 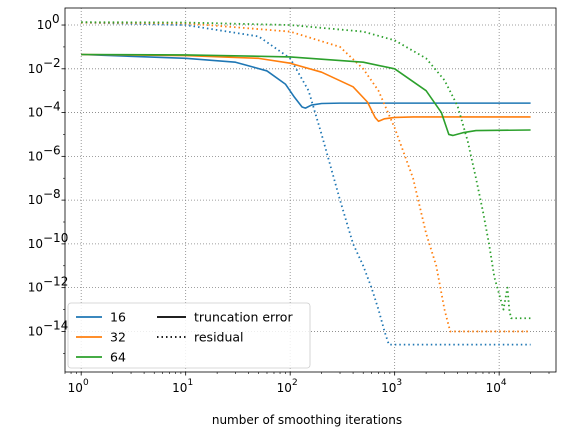 I want to click on x-tick-exponent: 4, so click(x=504, y=383).